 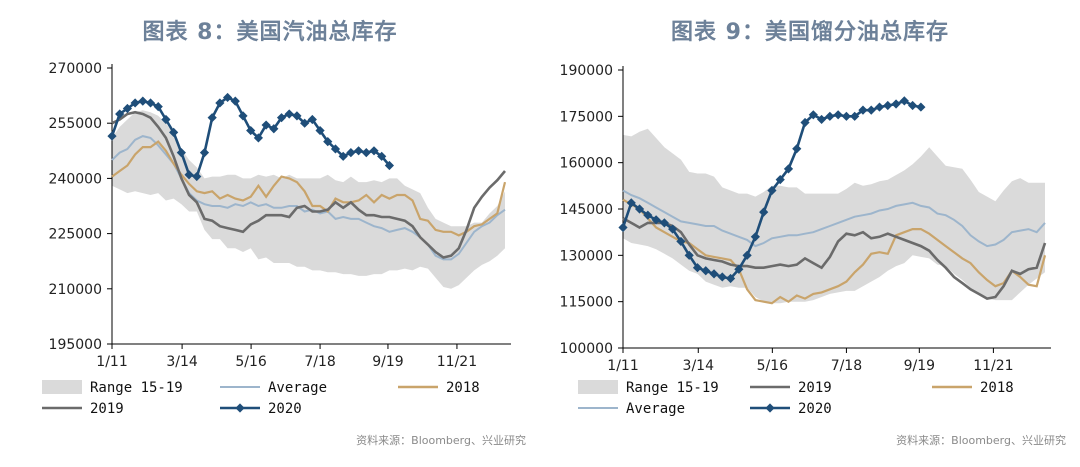 I want to click on range-band, so click(x=834, y=216).